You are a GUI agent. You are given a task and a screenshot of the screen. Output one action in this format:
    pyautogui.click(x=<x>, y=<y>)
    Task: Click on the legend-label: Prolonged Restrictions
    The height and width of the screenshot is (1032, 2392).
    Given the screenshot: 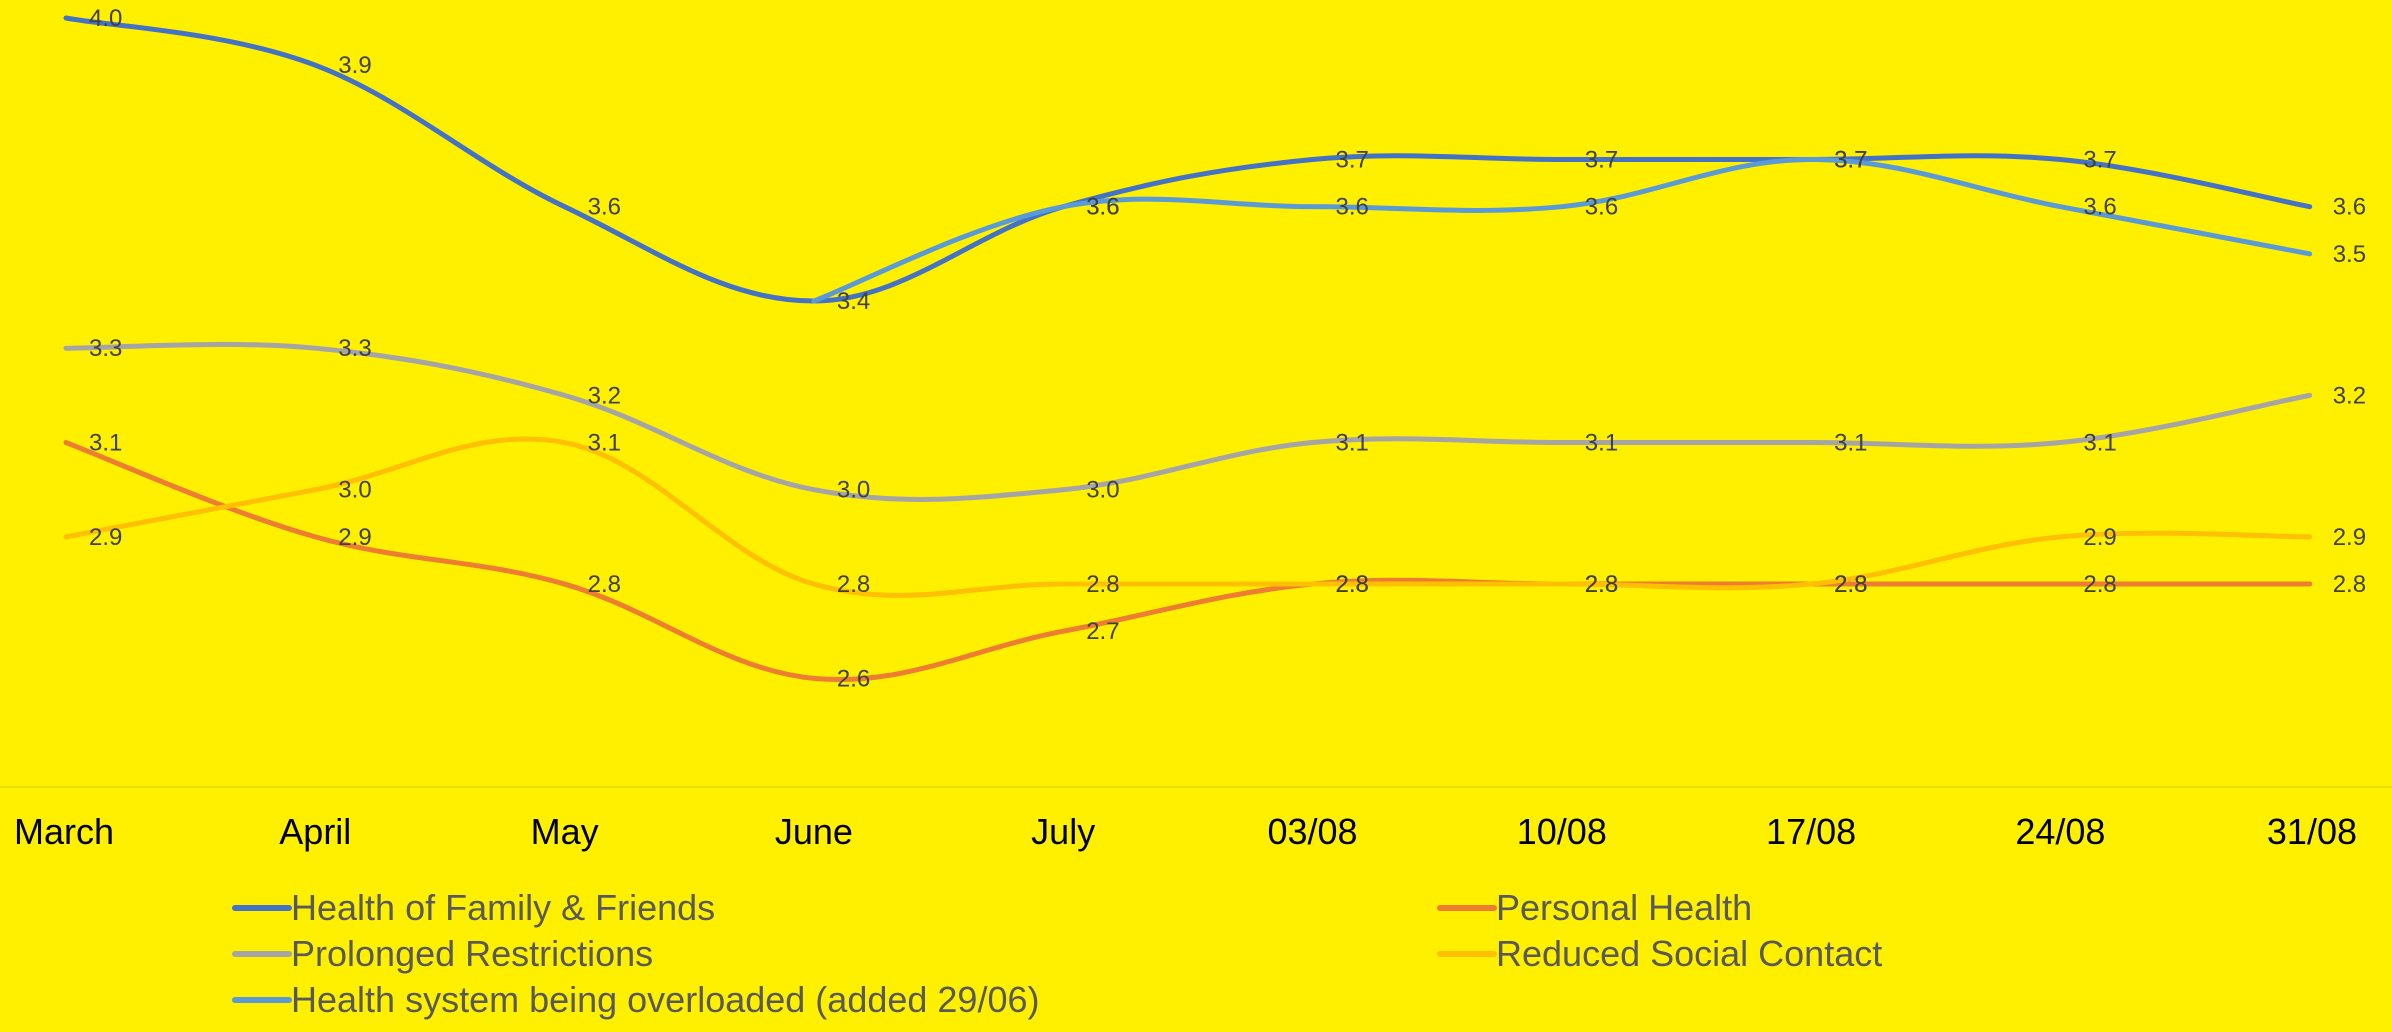 What is the action you would take?
    pyautogui.click(x=472, y=953)
    